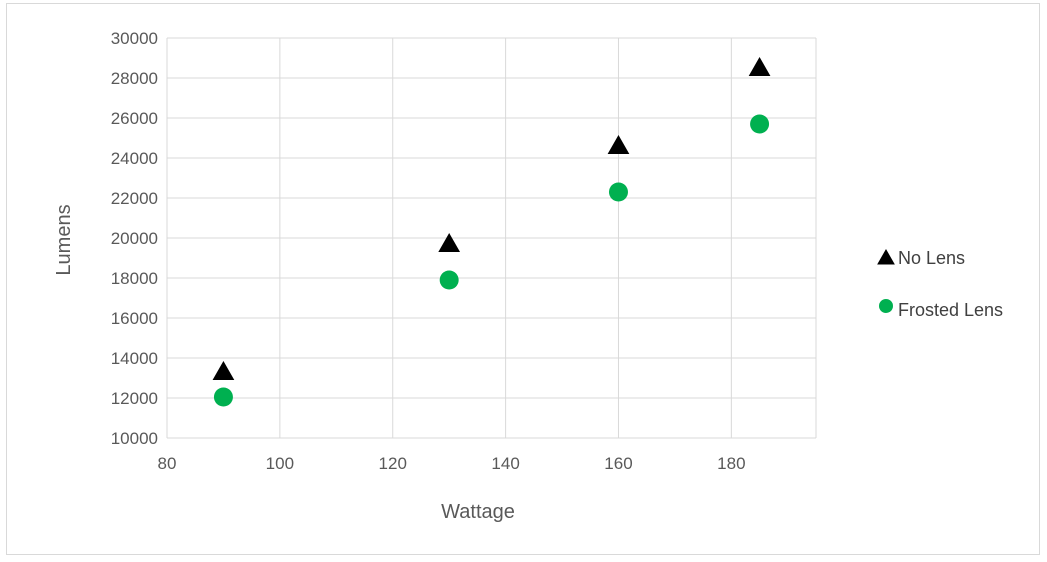 Image resolution: width=1047 pixels, height=562 pixels. What do you see at coordinates (134, 398) in the screenshot?
I see `y-tick-label: 12000` at bounding box center [134, 398].